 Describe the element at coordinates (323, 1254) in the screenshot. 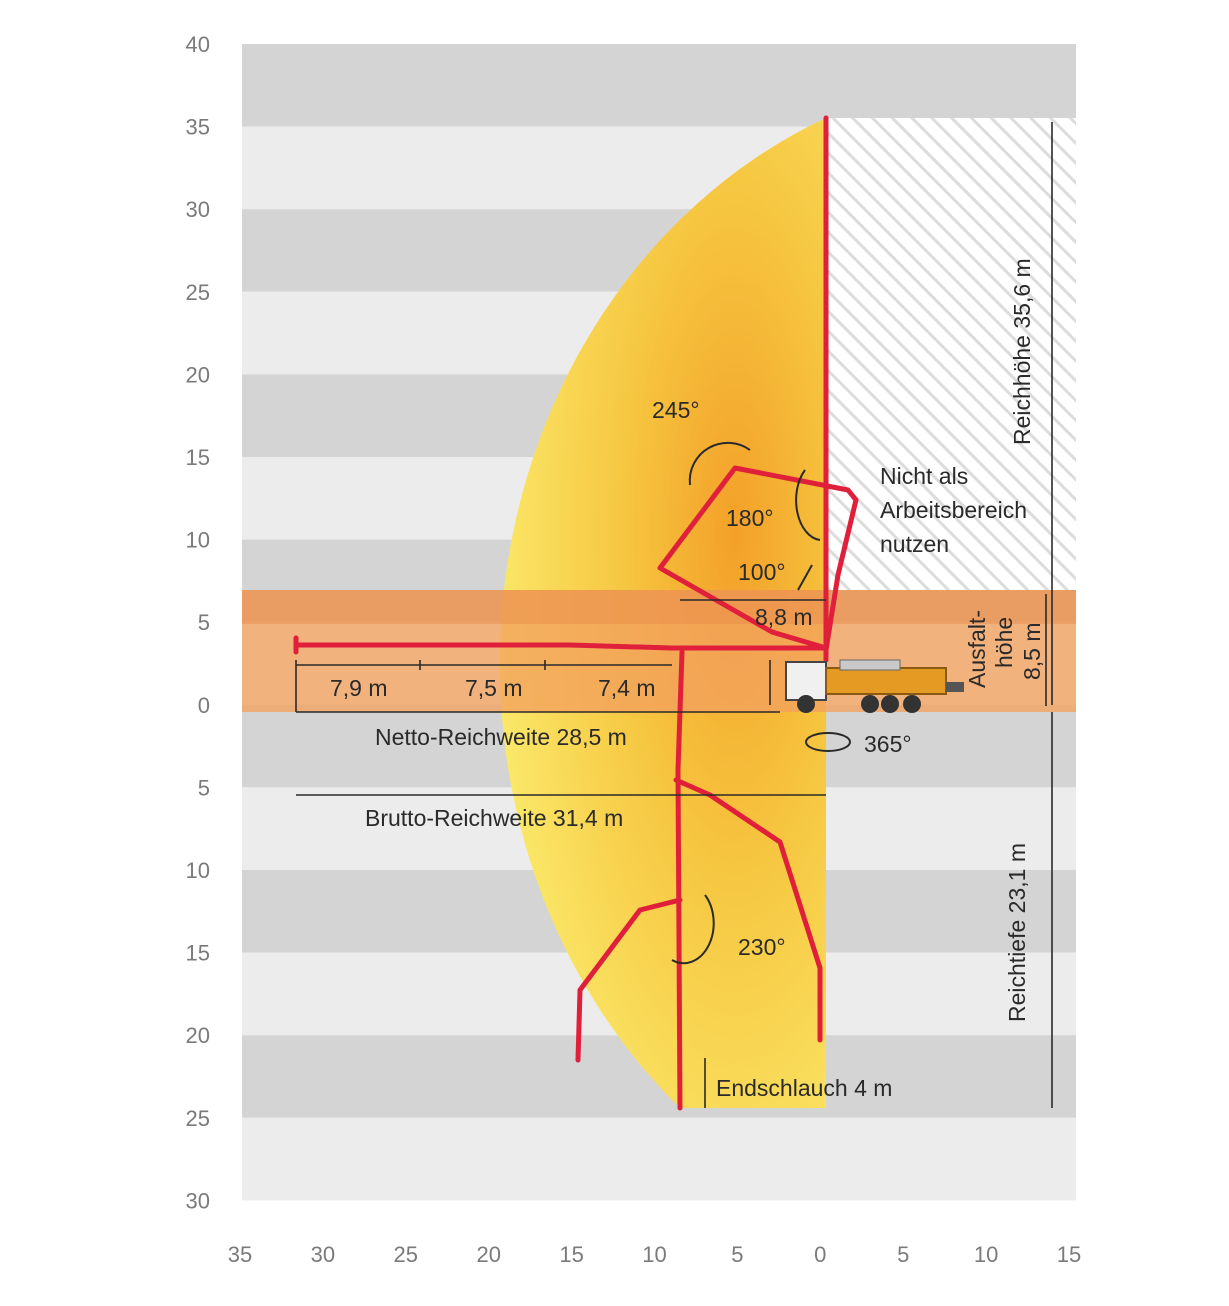

I see `x-tick-label: 30` at that location.